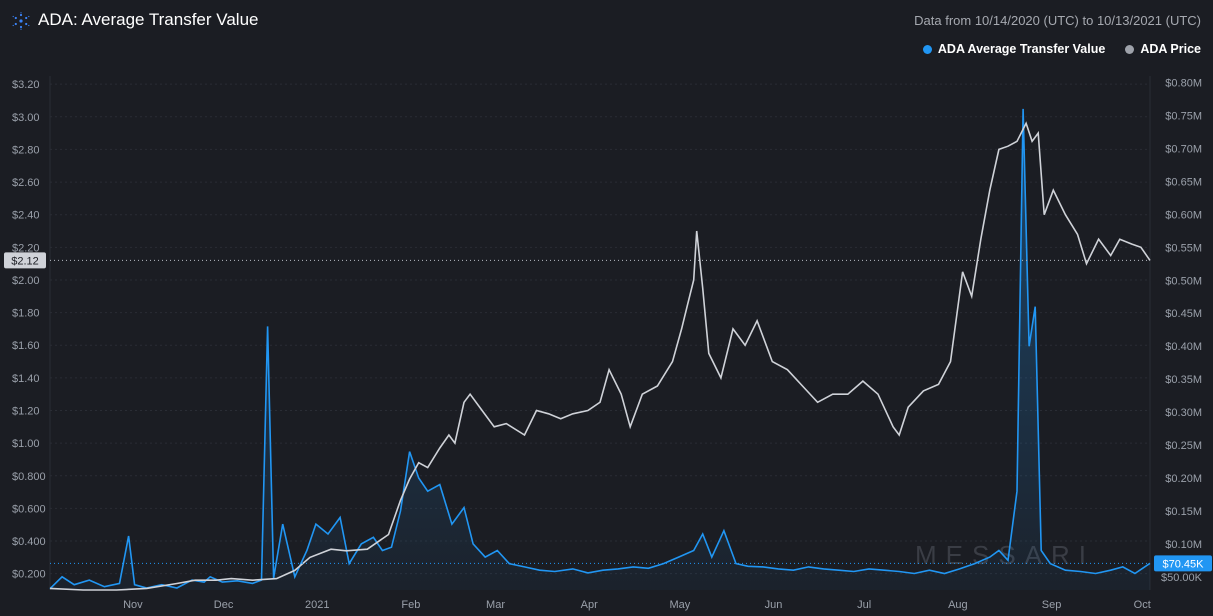 The height and width of the screenshot is (616, 1213). Describe the element at coordinates (1183, 347) in the screenshot. I see `right-axis-tick-label: $0.40M` at that location.